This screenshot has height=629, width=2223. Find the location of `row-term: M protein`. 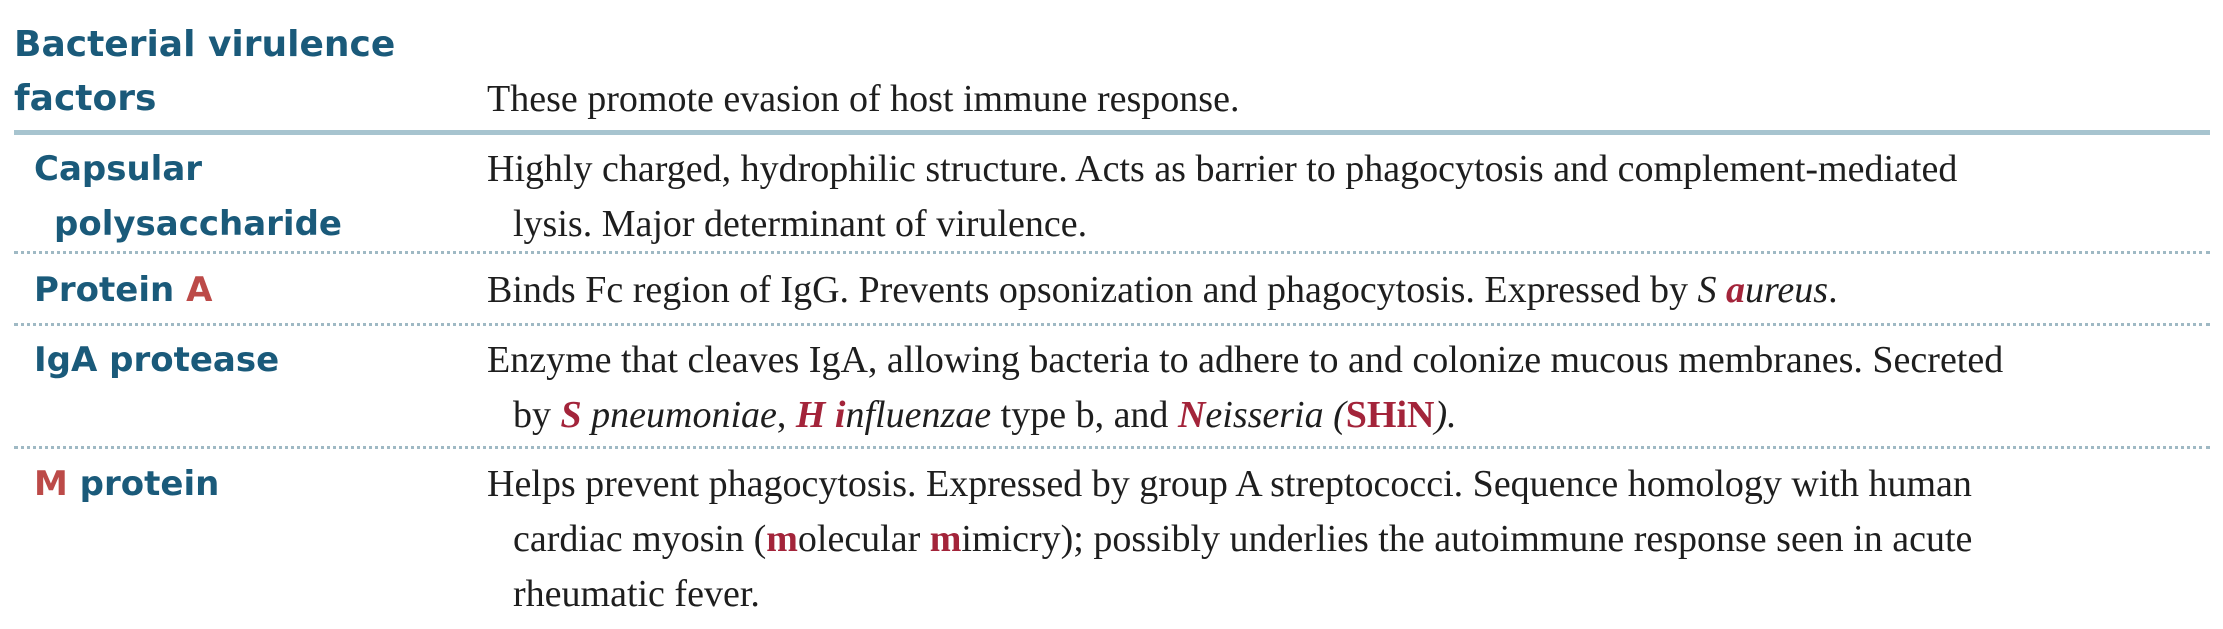

row-term: M protein is located at coordinates (126, 484).